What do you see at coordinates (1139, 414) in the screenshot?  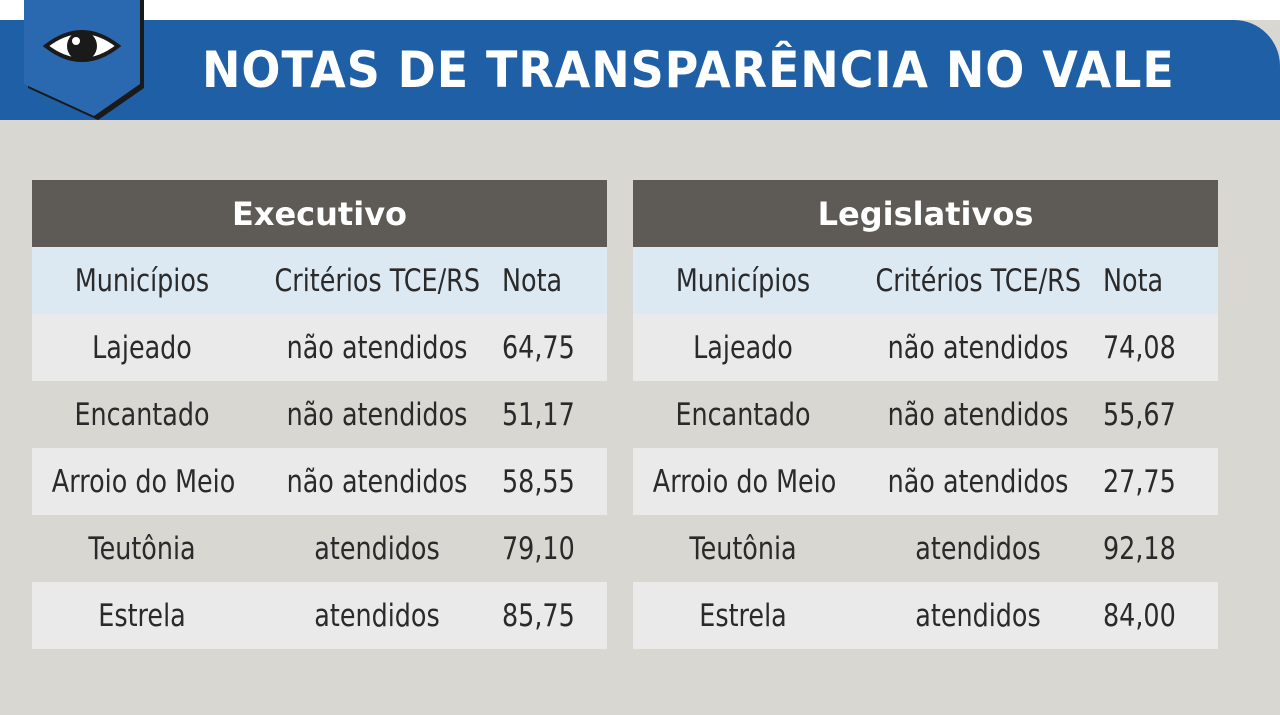 I see `nota-cell: 55,67` at bounding box center [1139, 414].